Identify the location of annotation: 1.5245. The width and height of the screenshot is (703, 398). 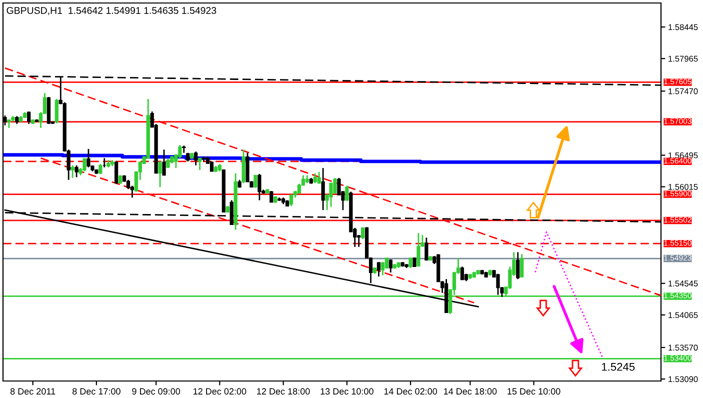
(618, 366).